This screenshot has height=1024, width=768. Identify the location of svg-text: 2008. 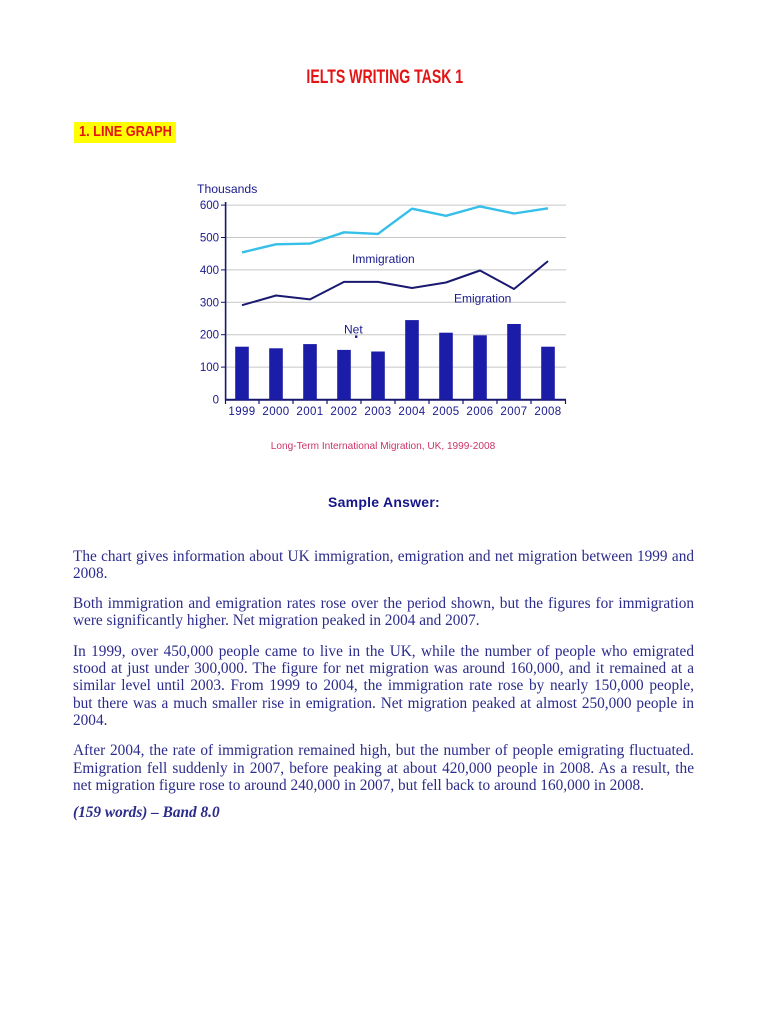
(547, 412).